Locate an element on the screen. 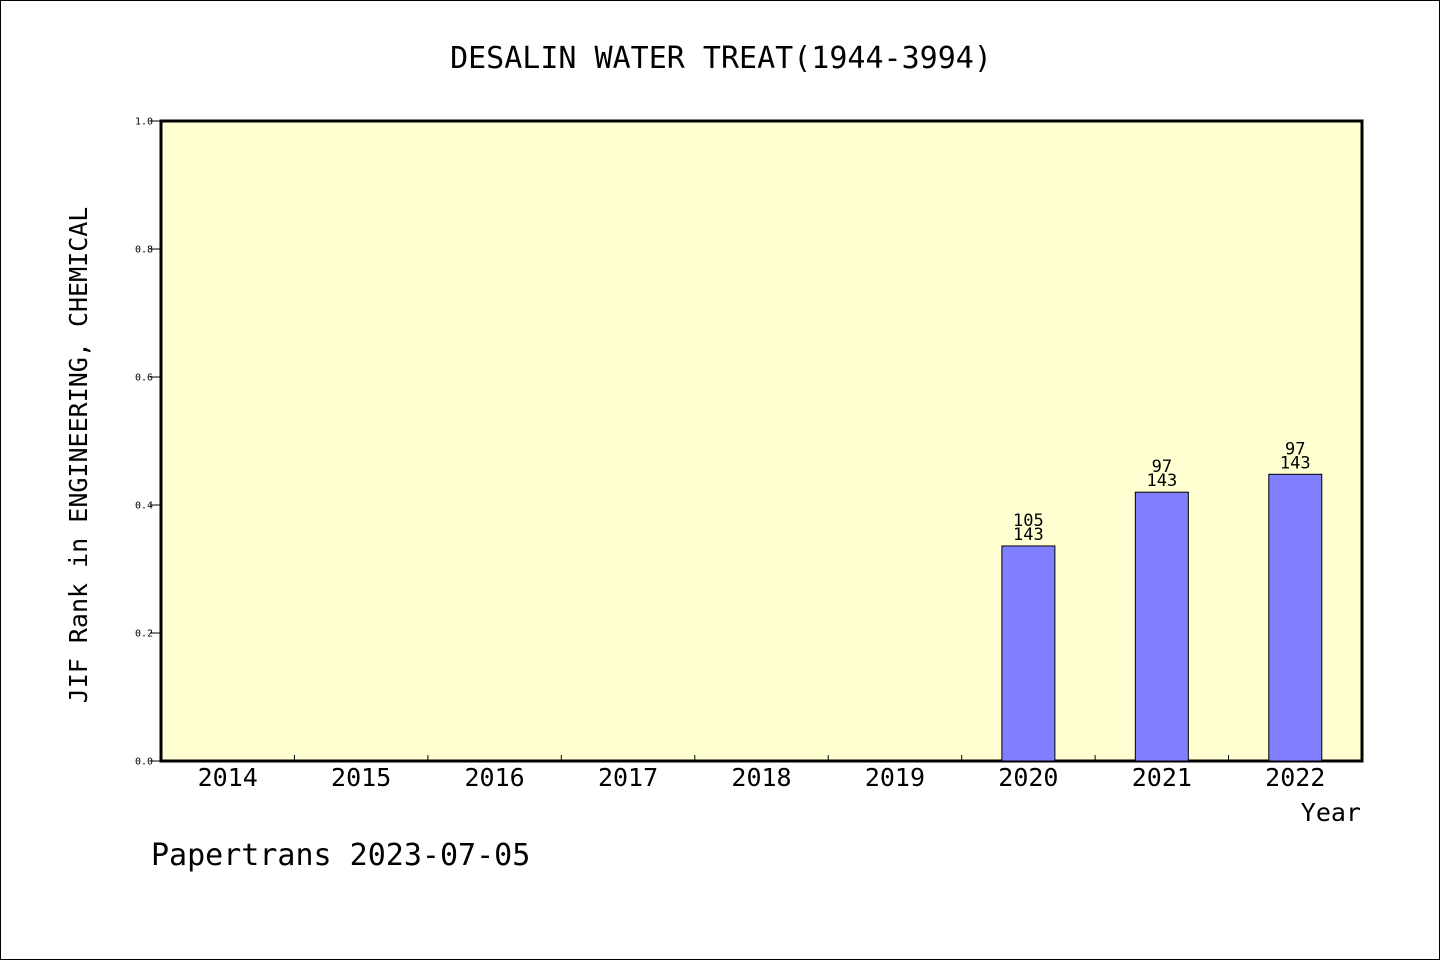 Image resolution: width=1440 pixels, height=961 pixels. y-tick-label: 1.0 is located at coordinates (144, 122).